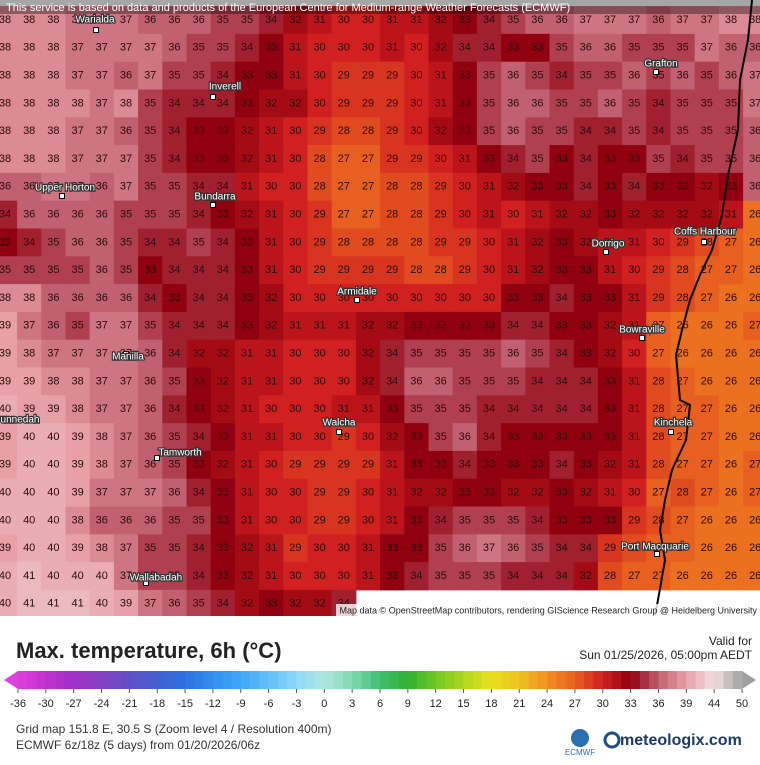 This screenshot has width=760, height=765. What do you see at coordinates (65, 188) in the screenshot?
I see `place-name: Upper Horton` at bounding box center [65, 188].